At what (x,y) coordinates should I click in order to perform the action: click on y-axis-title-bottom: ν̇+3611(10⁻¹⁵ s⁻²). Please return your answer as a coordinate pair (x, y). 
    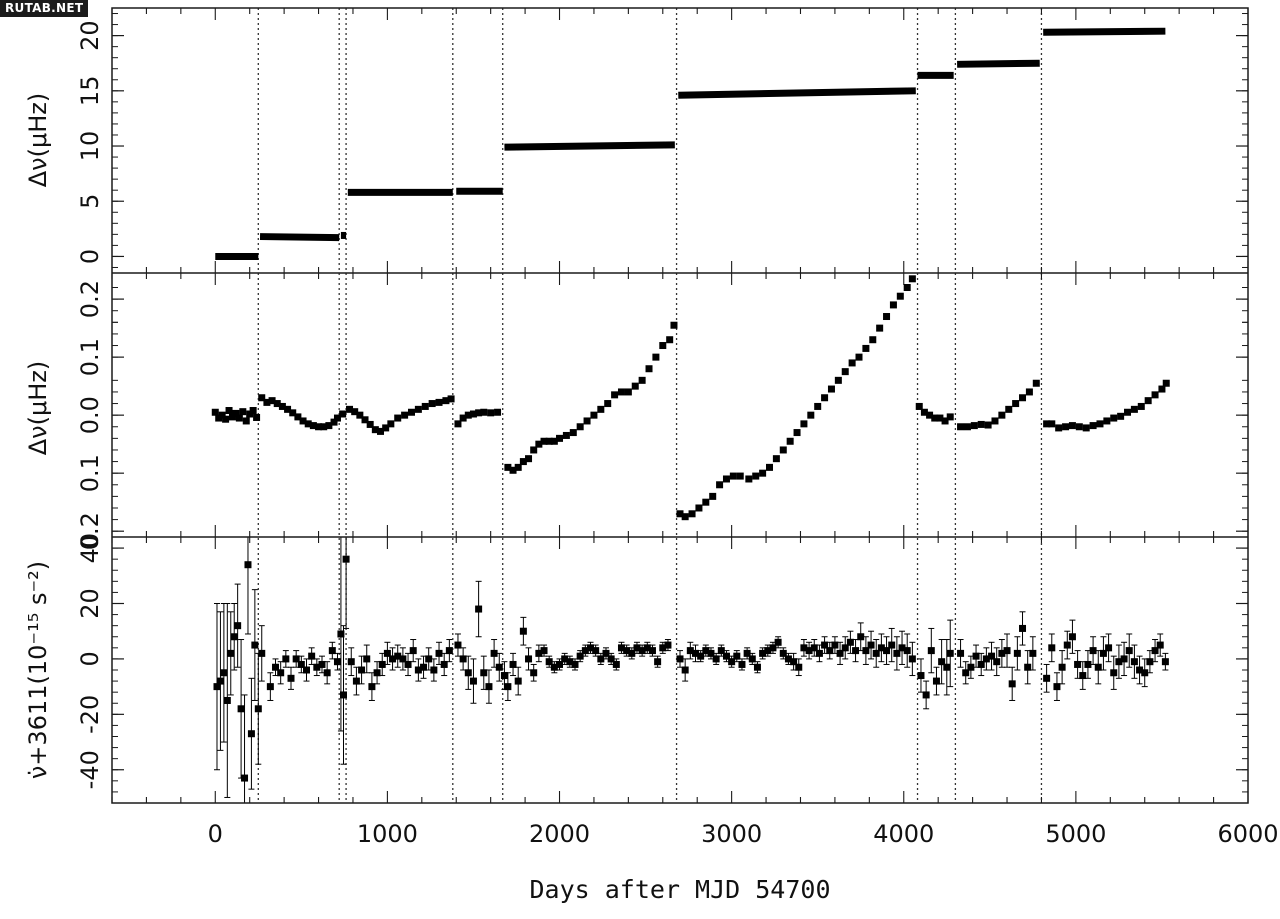
    Looking at the image, I should click on (38, 670).